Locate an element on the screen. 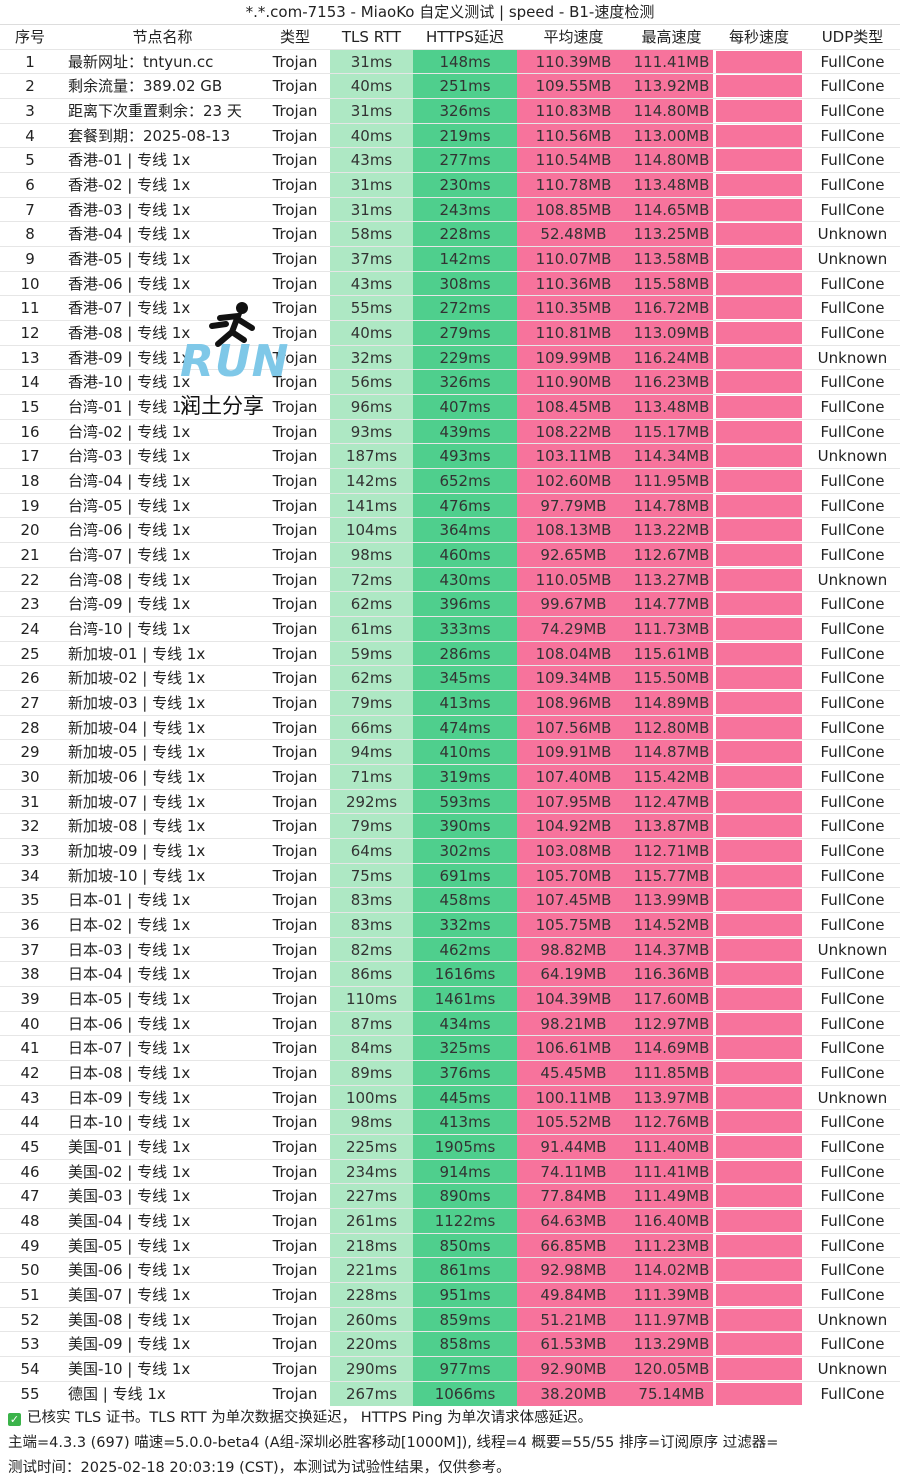  table-cell: 套餐到期：2025-08-13 is located at coordinates (149, 135).